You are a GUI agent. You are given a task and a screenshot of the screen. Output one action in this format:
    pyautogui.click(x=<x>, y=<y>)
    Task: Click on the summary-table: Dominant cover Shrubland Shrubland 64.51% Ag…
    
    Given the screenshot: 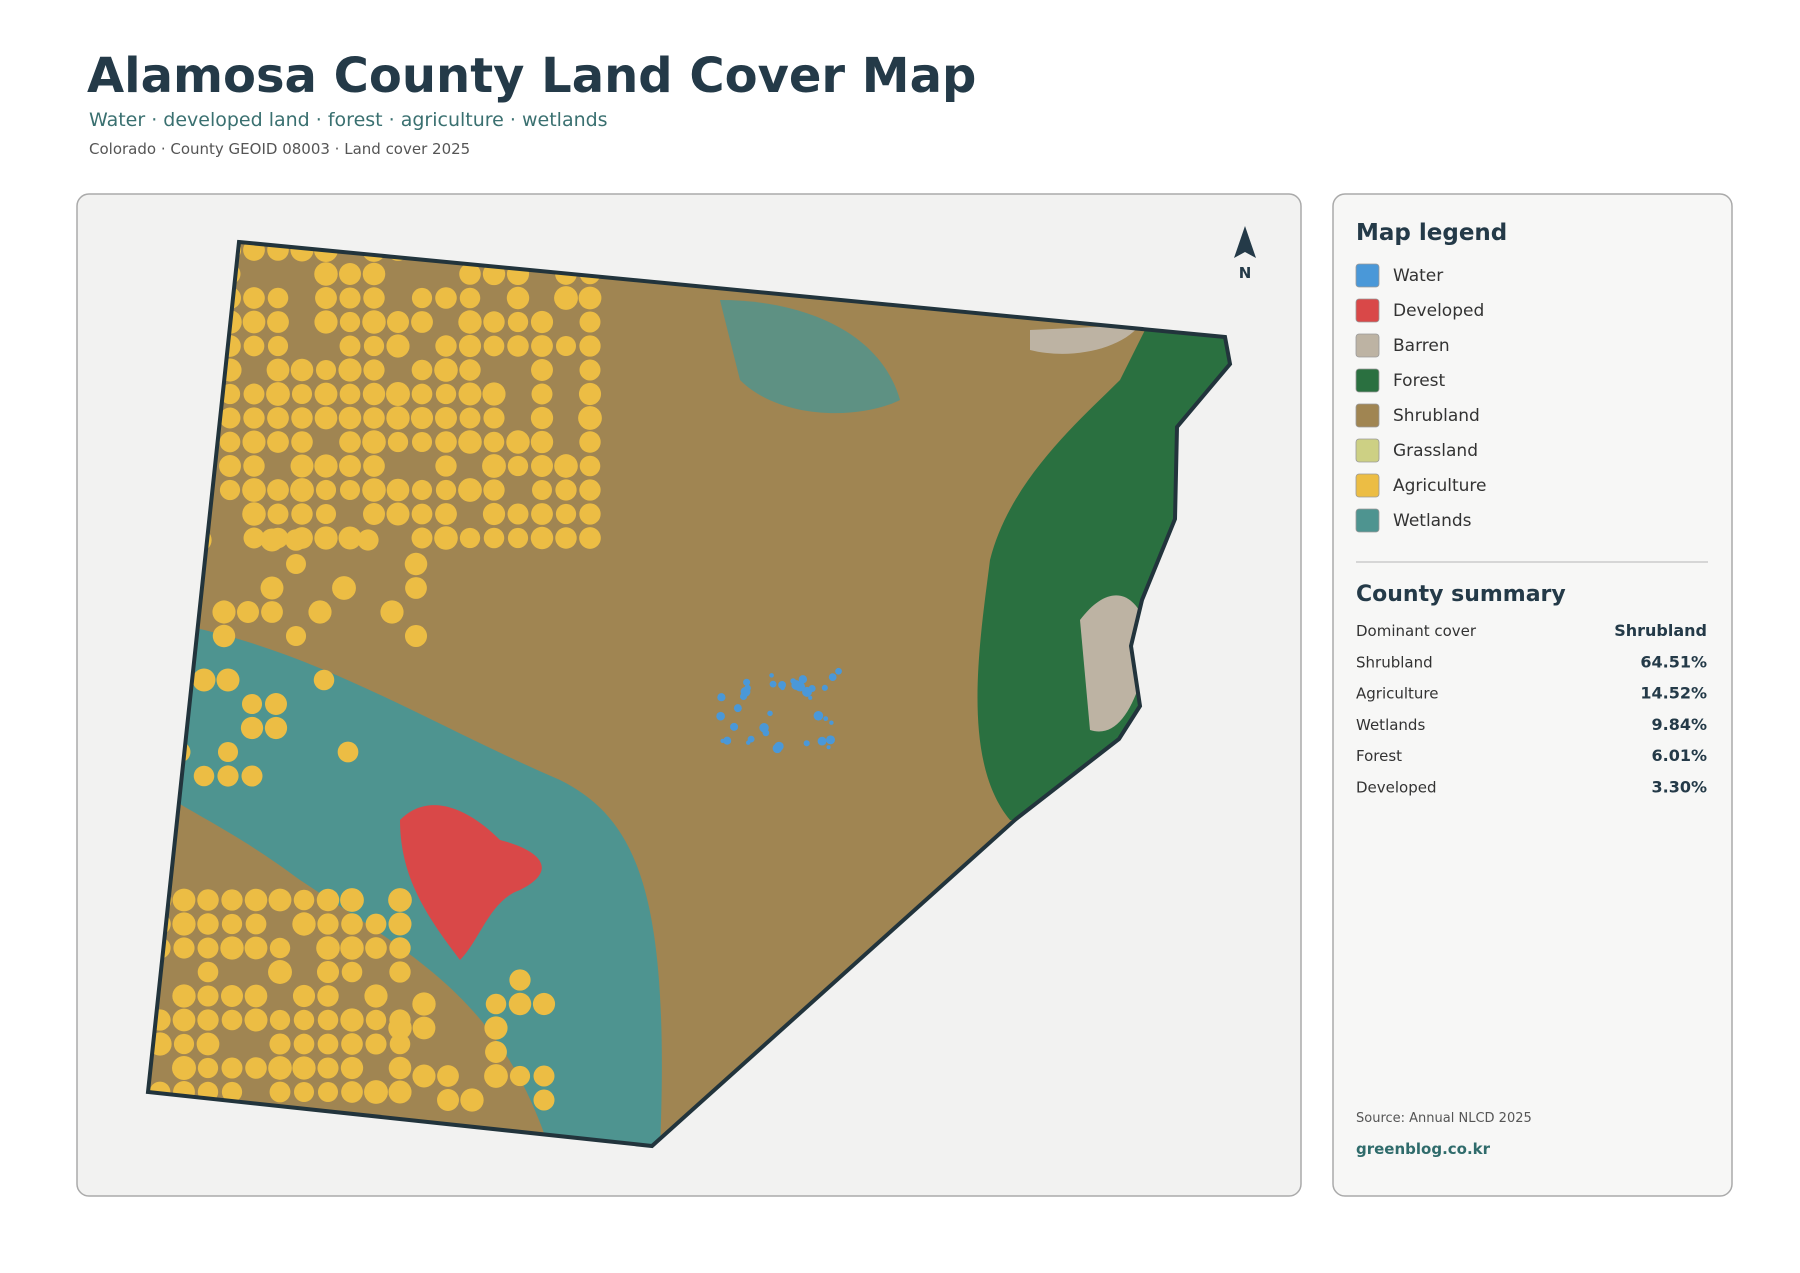 What is the action you would take?
    pyautogui.click(x=1531, y=709)
    